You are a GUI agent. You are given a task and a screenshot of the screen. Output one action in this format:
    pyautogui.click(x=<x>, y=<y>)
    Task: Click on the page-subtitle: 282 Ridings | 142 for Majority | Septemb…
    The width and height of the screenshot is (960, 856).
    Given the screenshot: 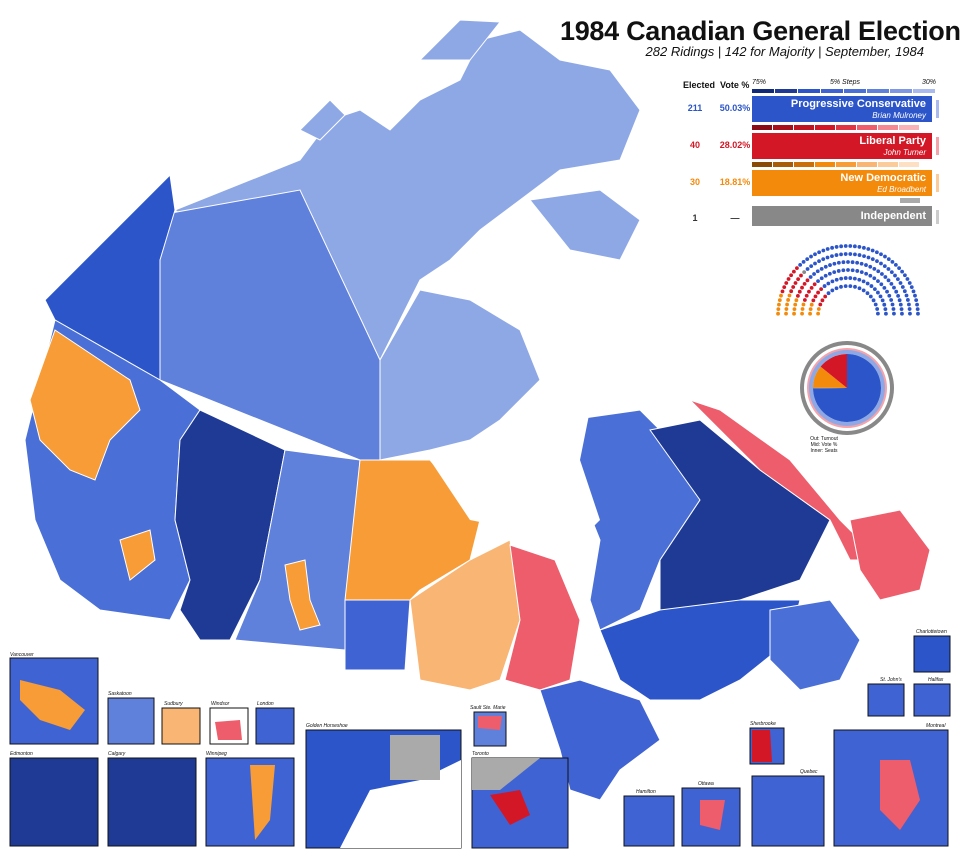 What is the action you would take?
    pyautogui.click(x=784, y=51)
    